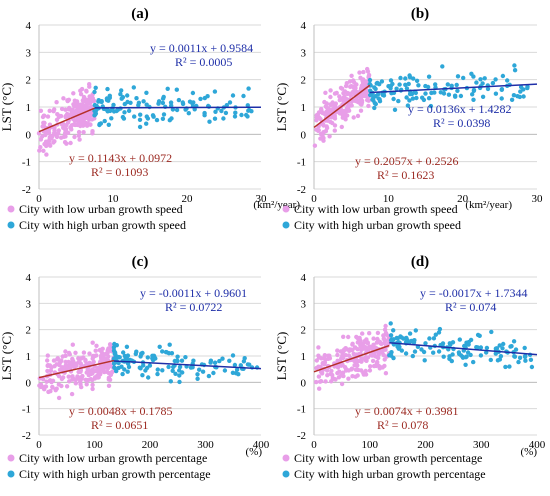  I want to click on r2-high: R² = 0.0398, so click(461, 123).